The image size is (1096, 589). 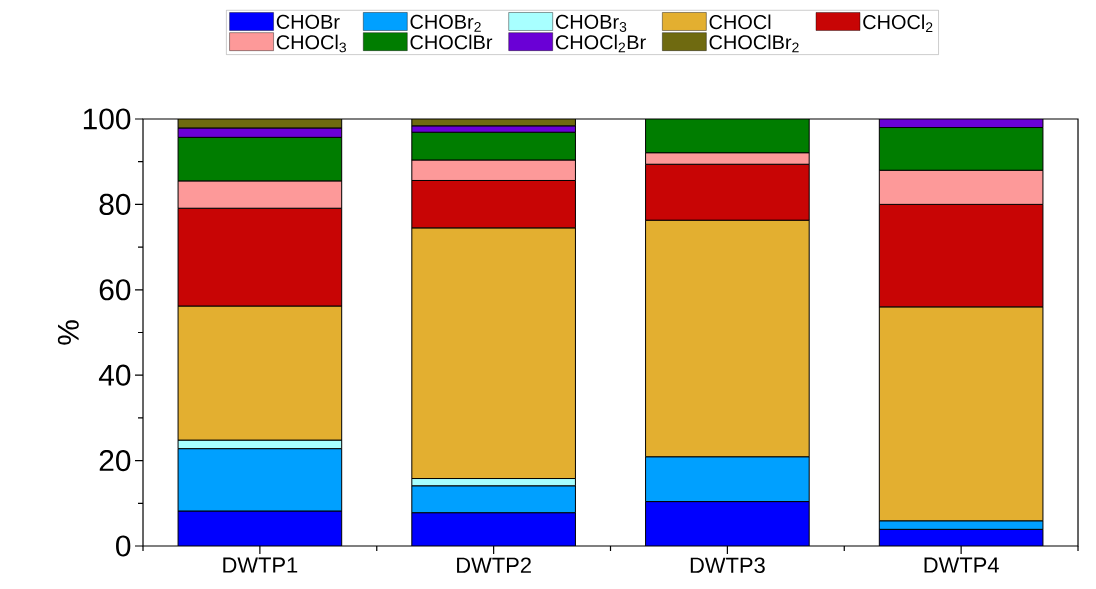 I want to click on y-tick-label: 60, so click(x=115, y=290).